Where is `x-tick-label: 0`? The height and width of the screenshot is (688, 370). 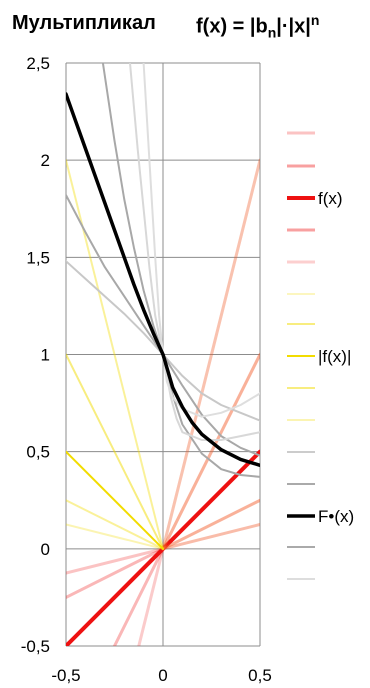
x-tick-label: 0 is located at coordinates (162, 675).